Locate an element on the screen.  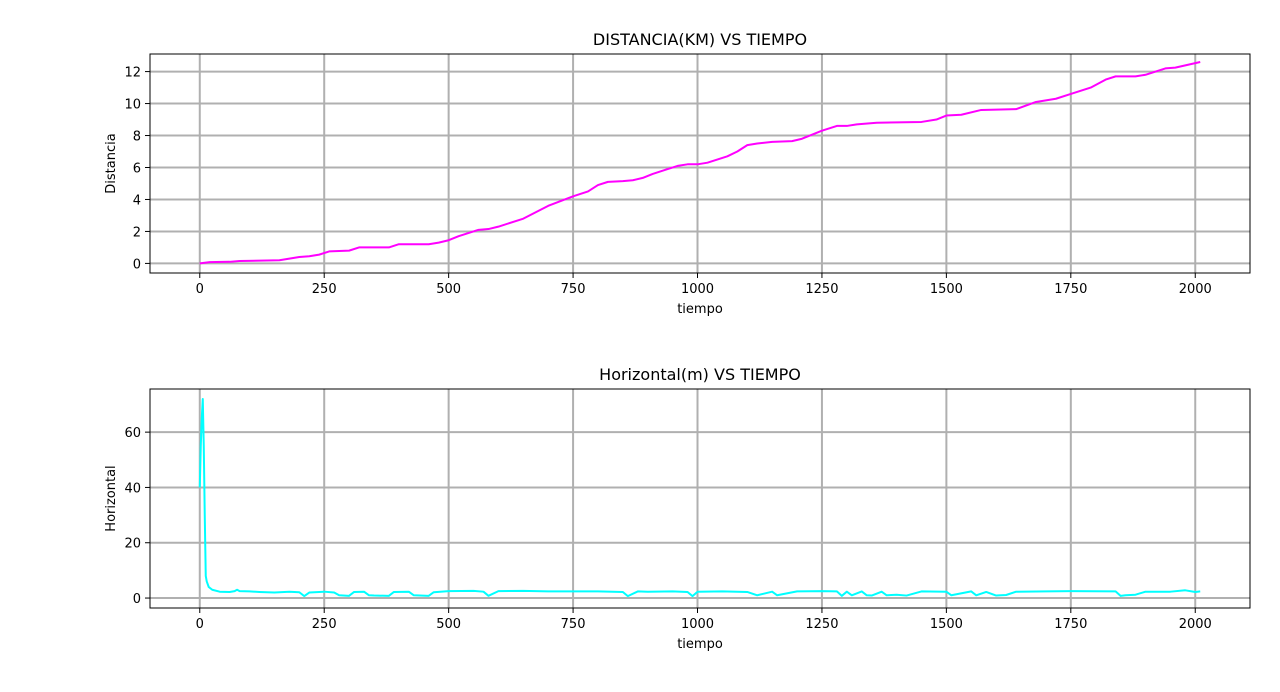
y-tick-label: 2 is located at coordinates (137, 232).